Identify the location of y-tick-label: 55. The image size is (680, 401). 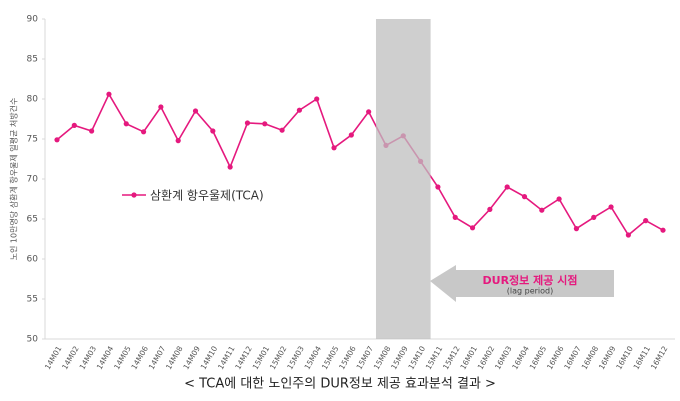
(32, 300).